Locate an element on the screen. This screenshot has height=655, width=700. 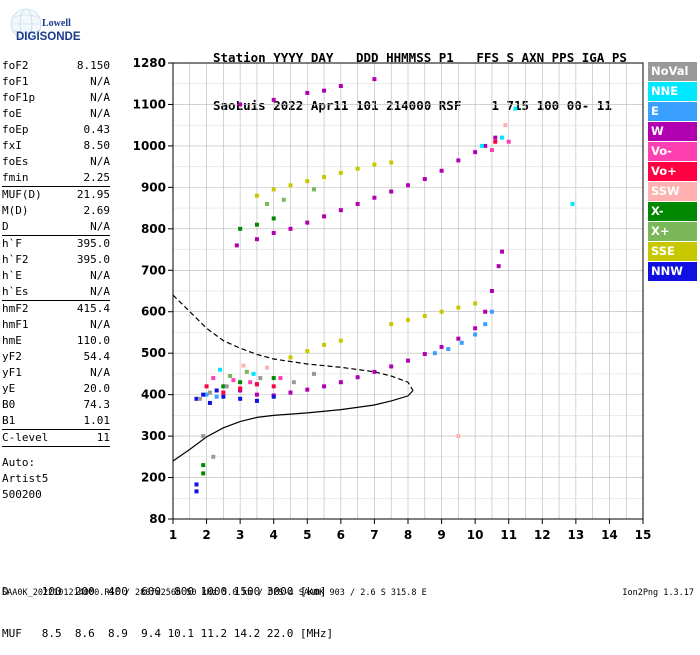
param-label: foF1p is located at coordinates (19, 97).